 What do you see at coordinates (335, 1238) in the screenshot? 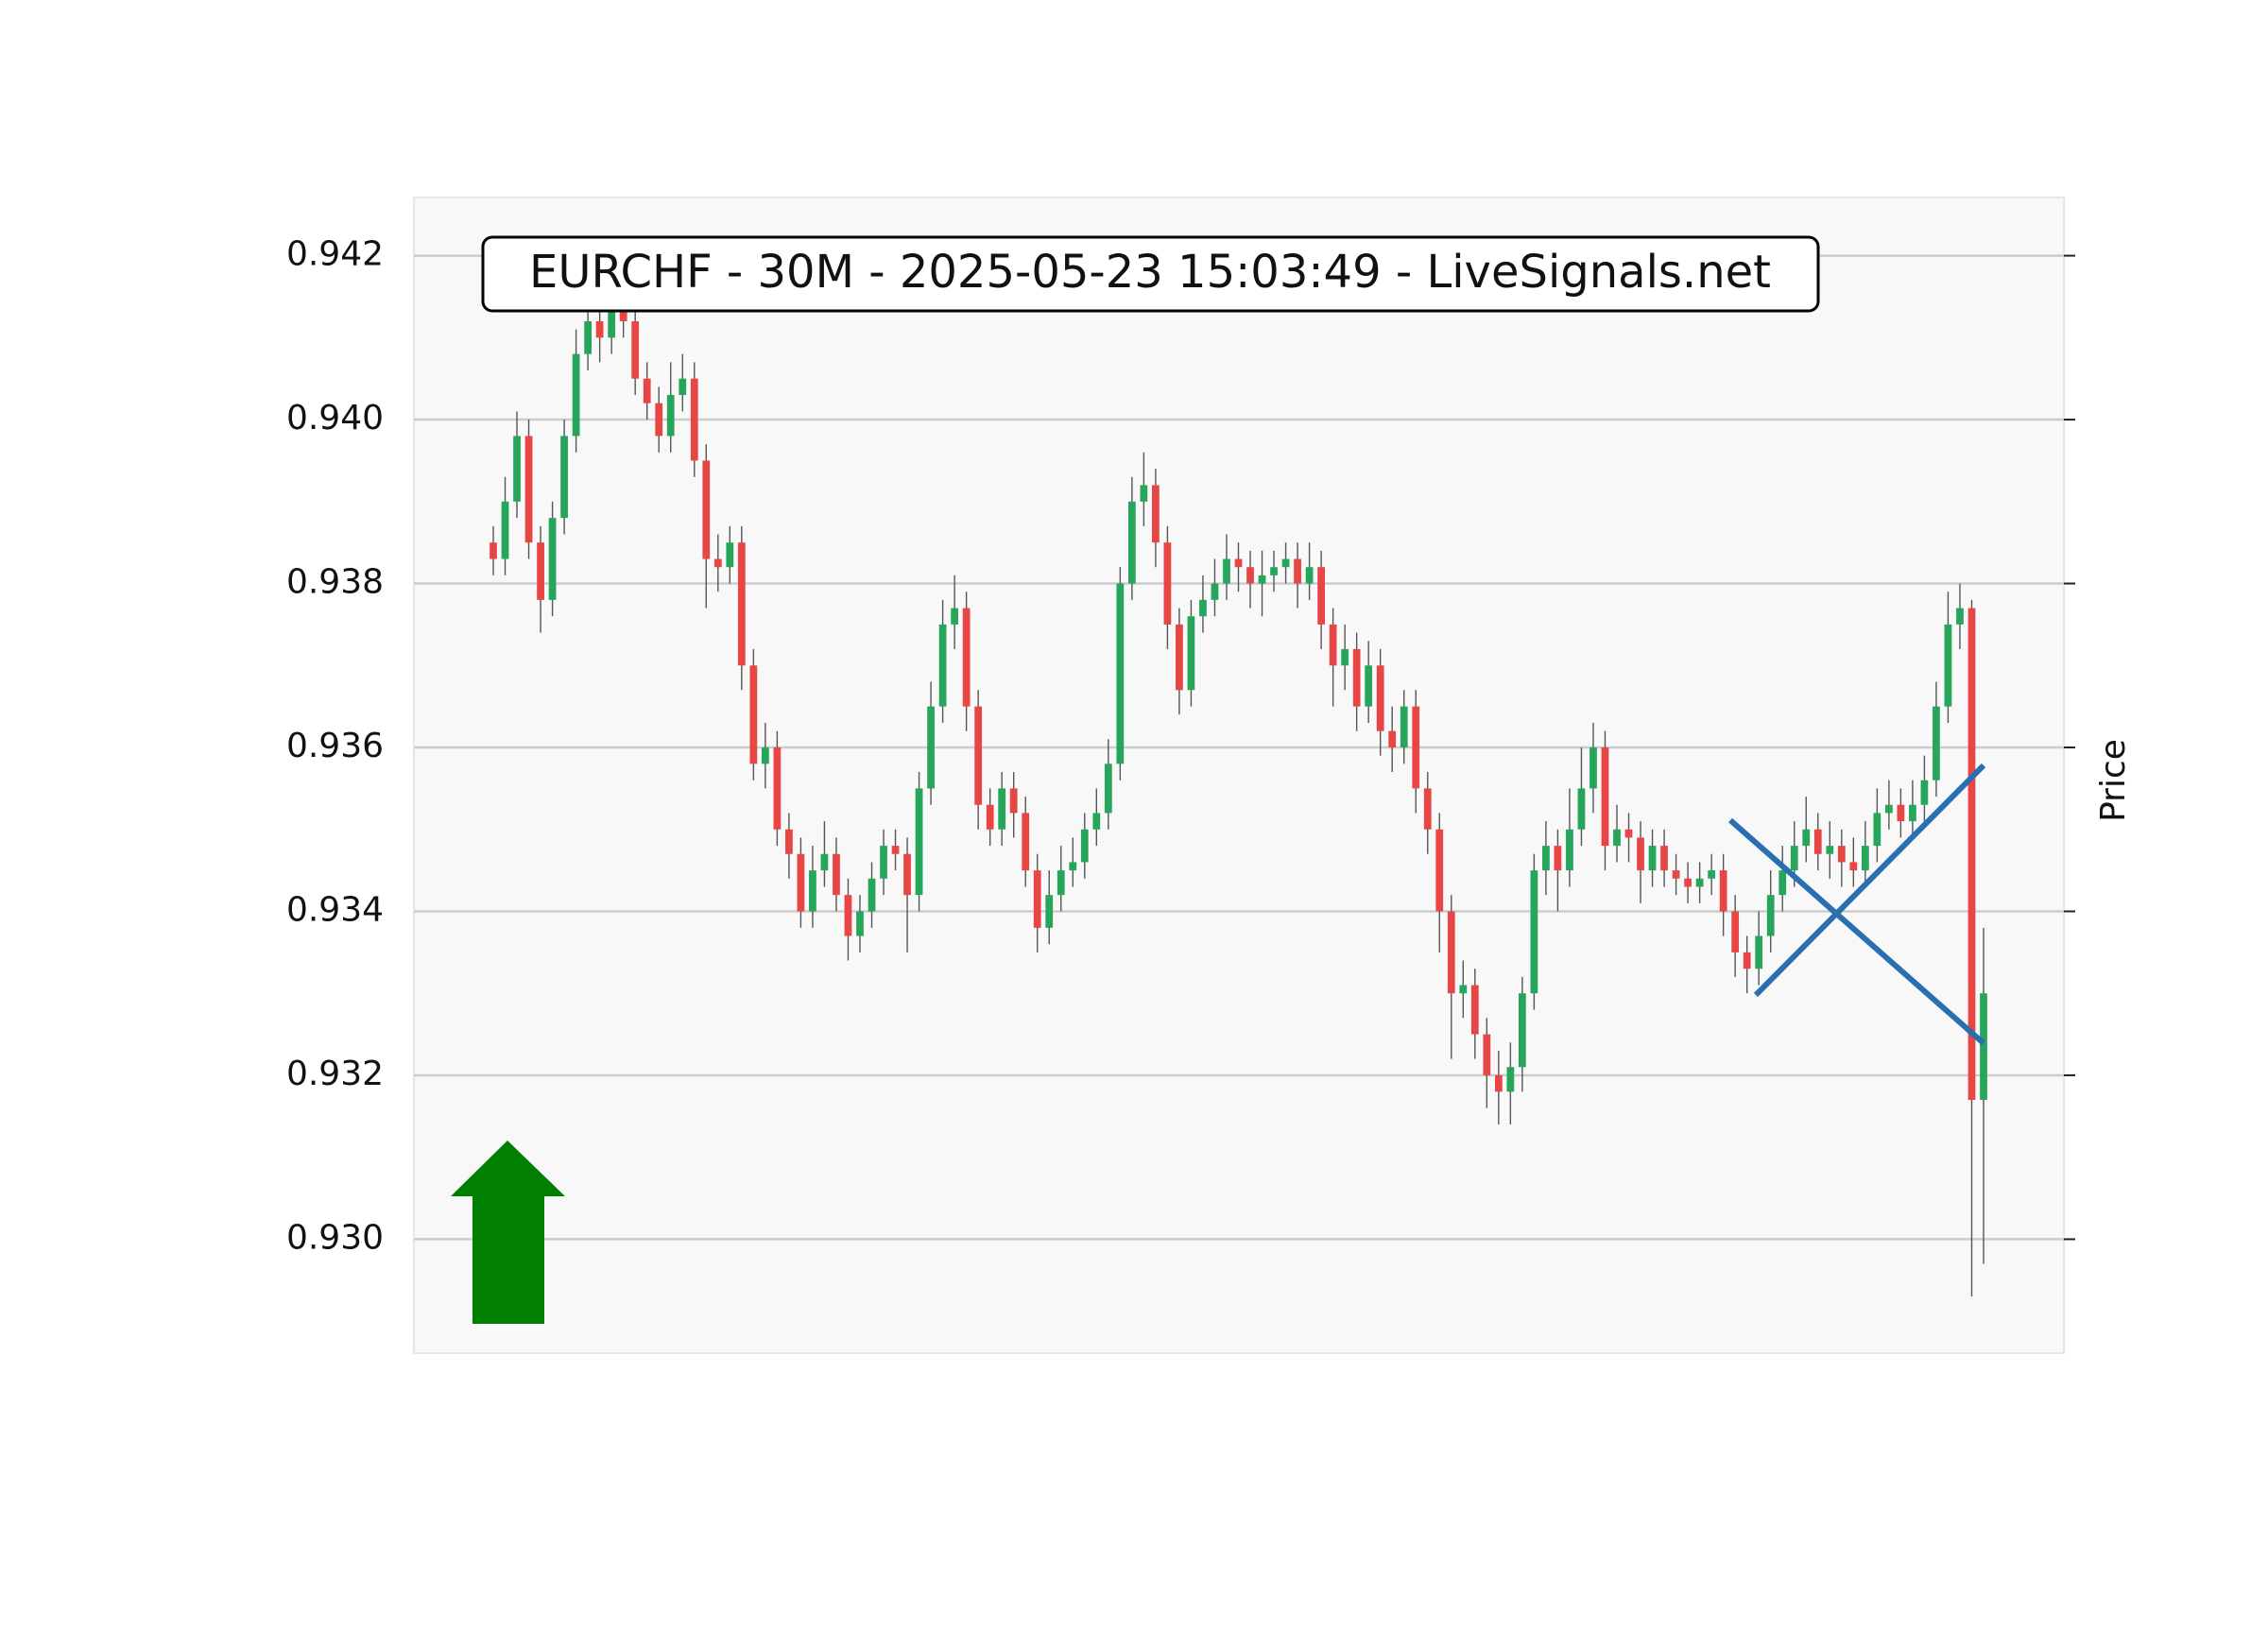
I see `y-tick-label: 0.930` at bounding box center [335, 1238].